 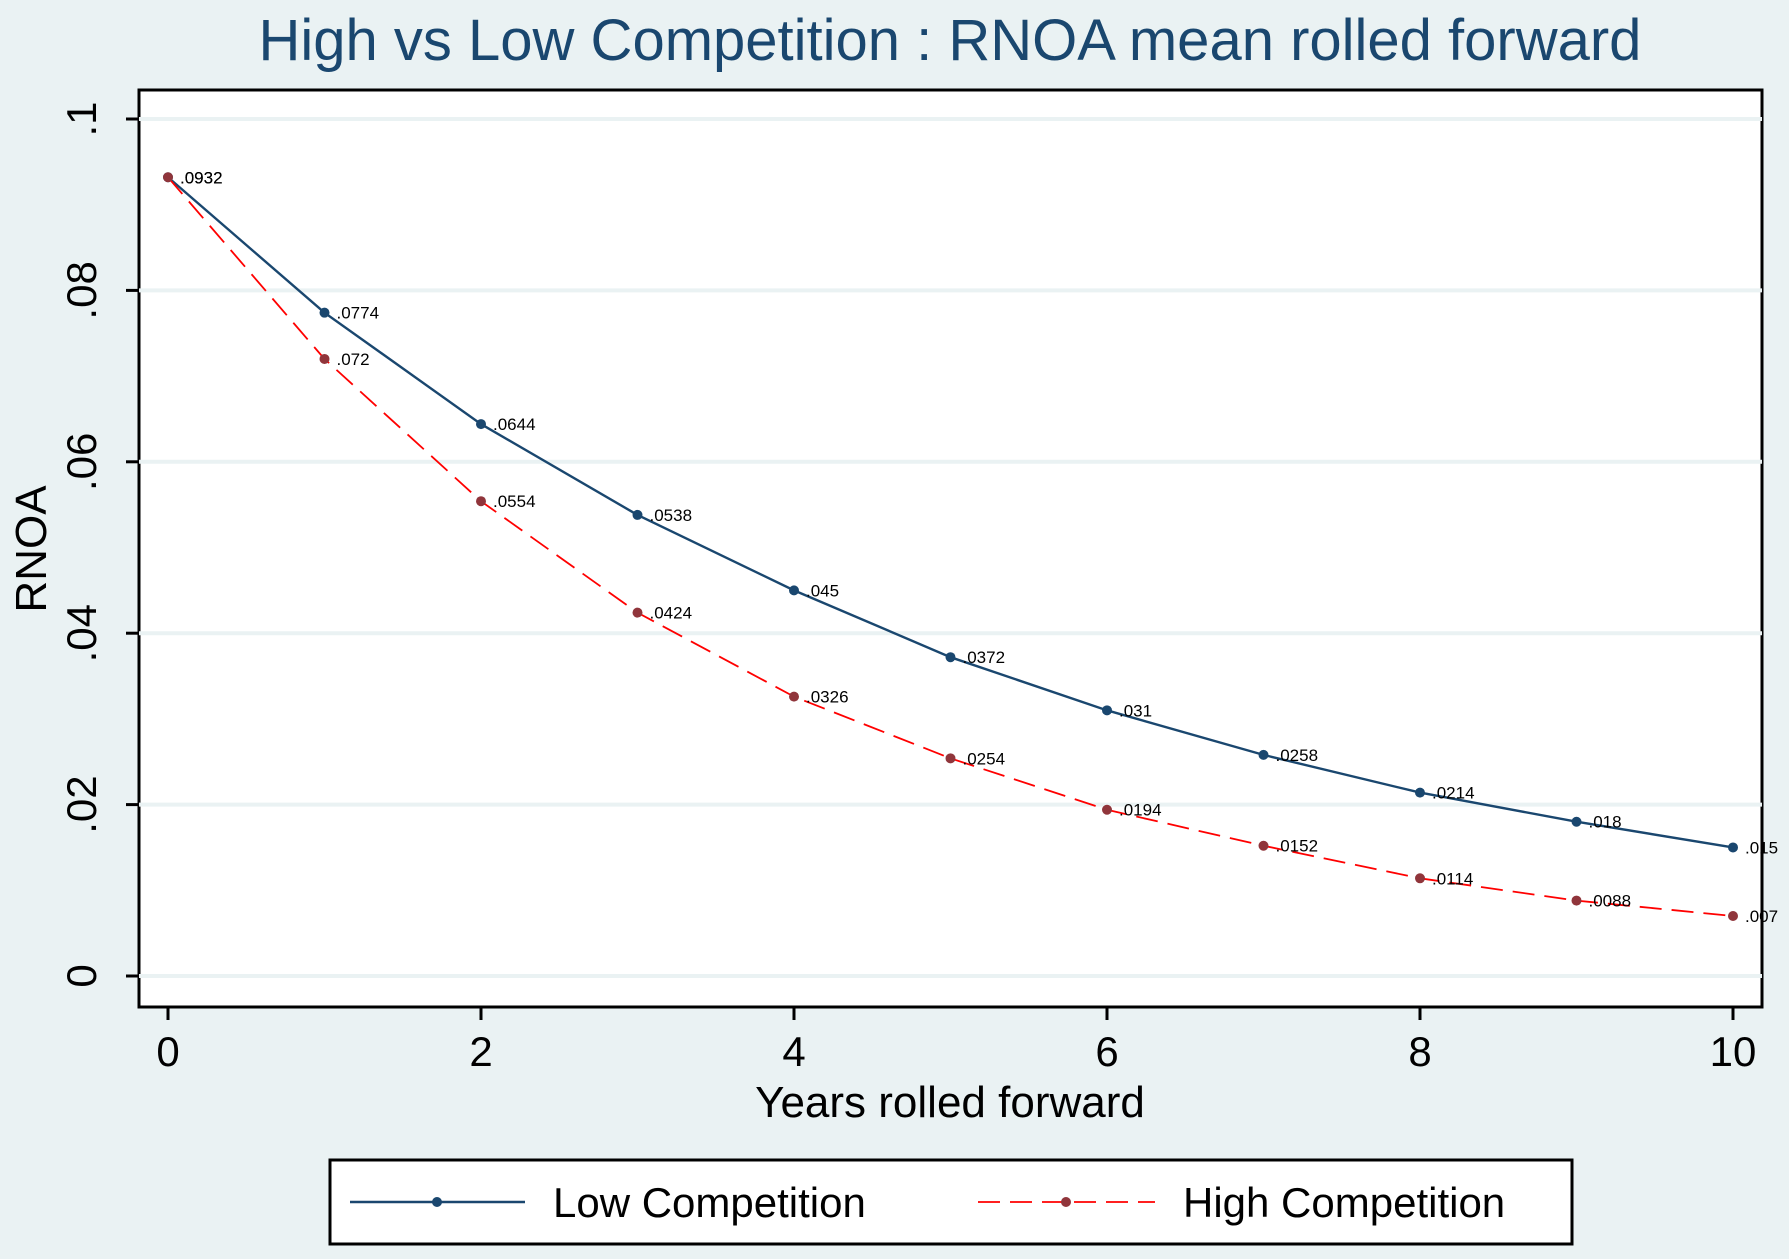 What do you see at coordinates (437, 1202) in the screenshot?
I see `legend-marker-low-competition` at bounding box center [437, 1202].